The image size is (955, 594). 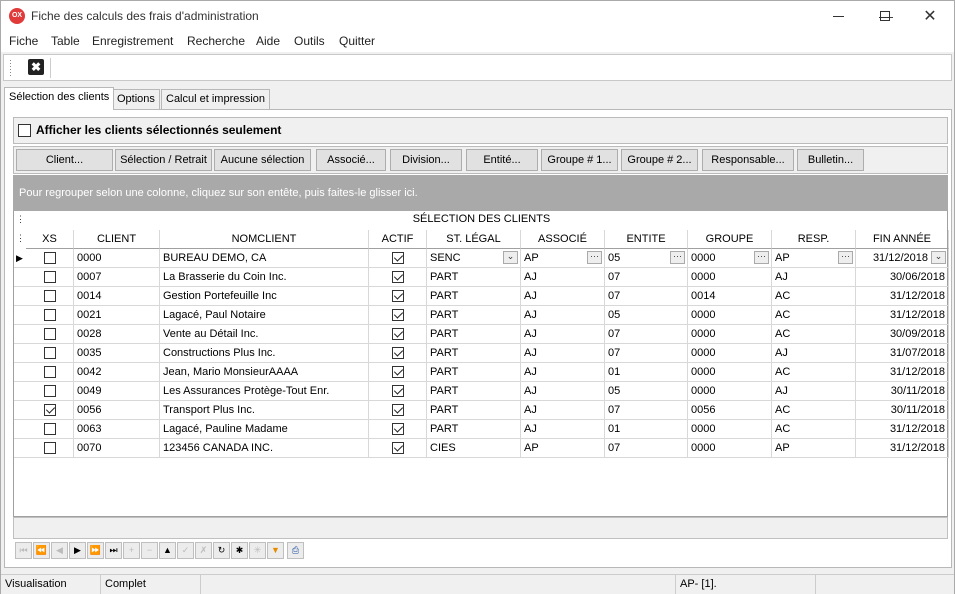 I want to click on close-record-icon: ✖, so click(x=36, y=67).